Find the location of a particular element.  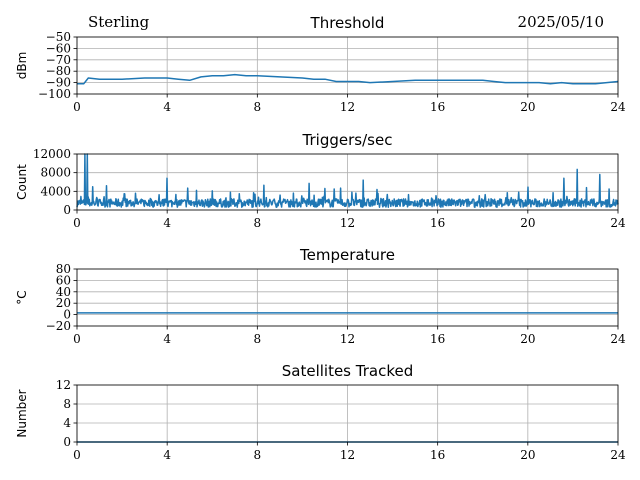

y-tick-label: −80 is located at coordinates (58, 71).